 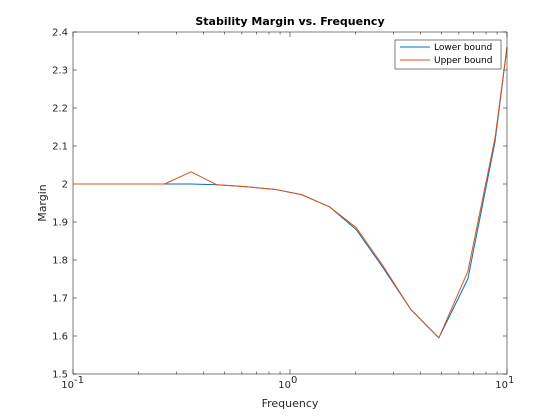 I want to click on y-tick-label: 1.9, so click(x=60, y=223).